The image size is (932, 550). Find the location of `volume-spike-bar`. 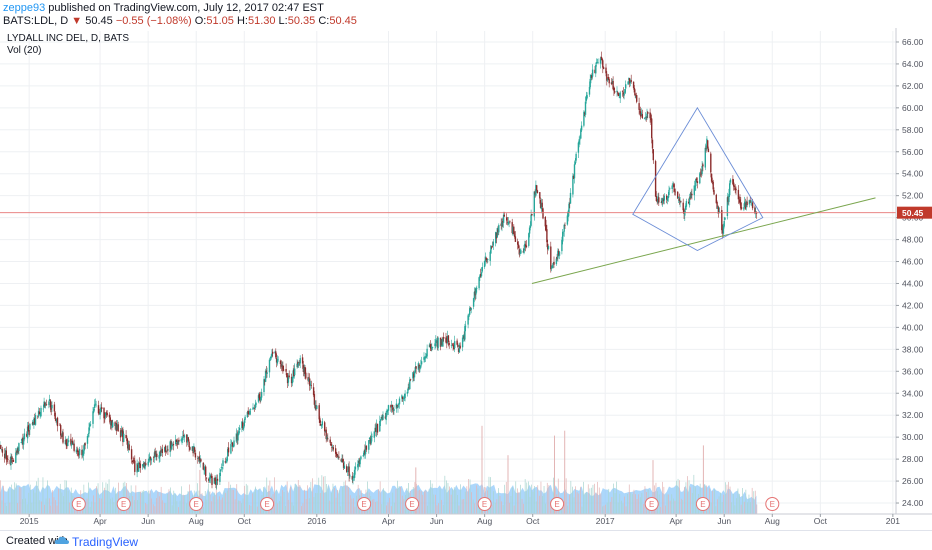

volume-spike-bar is located at coordinates (200, 491).